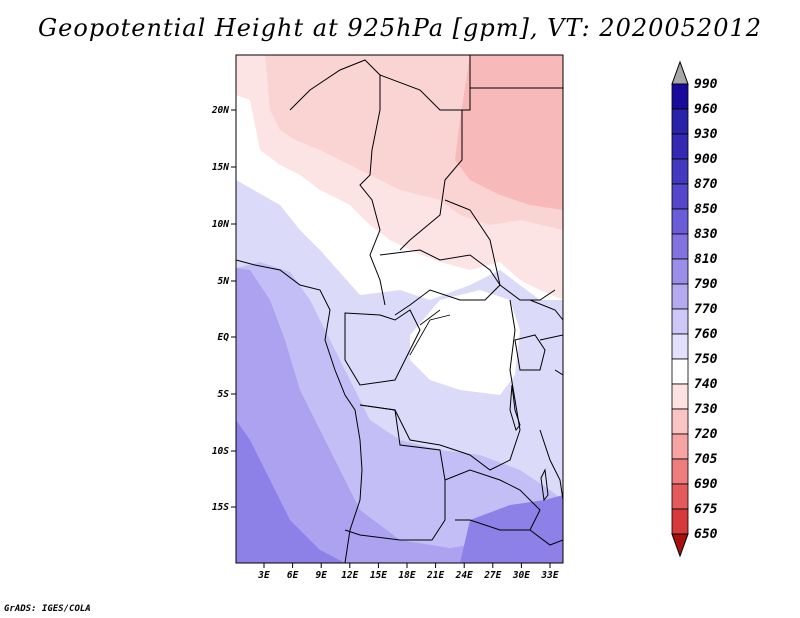 Image resolution: width=800 pixels, height=618 pixels. What do you see at coordinates (293, 575) in the screenshot?
I see `lon-tick-label: 6E` at bounding box center [293, 575].